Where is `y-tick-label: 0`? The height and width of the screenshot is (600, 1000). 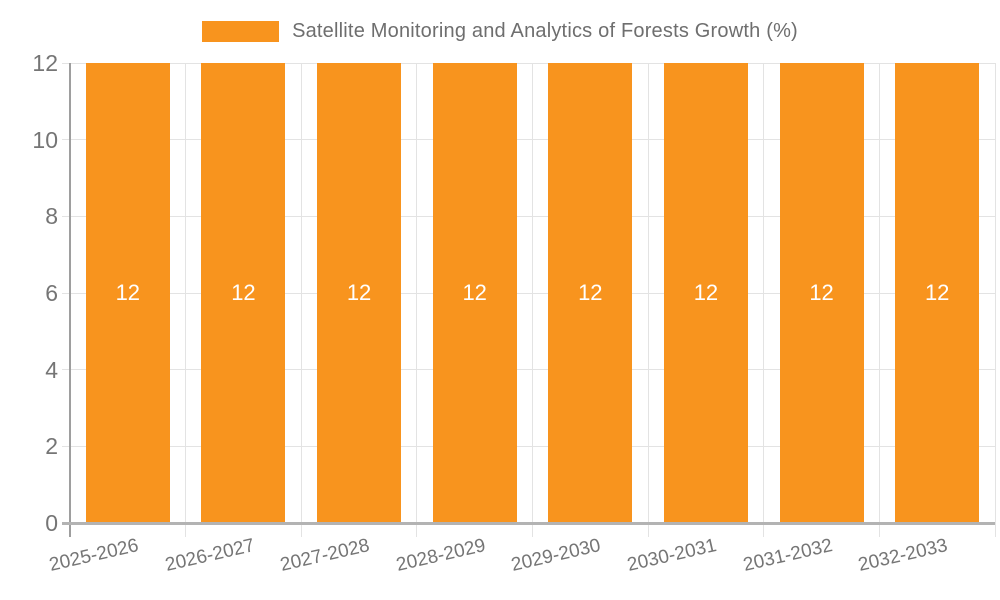
y-tick-label: 0 is located at coordinates (51, 523).